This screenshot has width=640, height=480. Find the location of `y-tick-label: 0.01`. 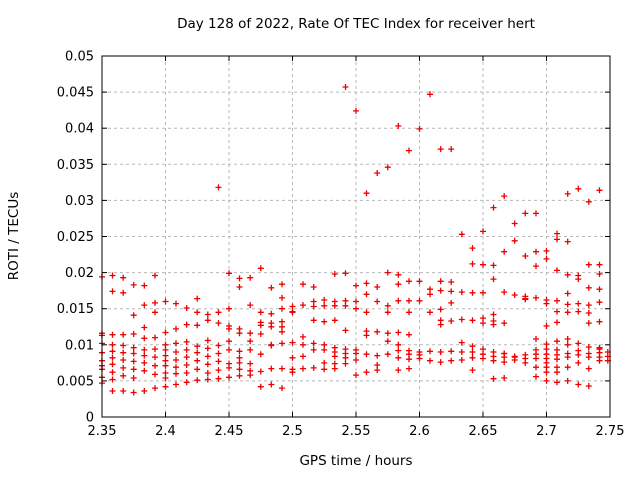

y-tick-label: 0.01 is located at coordinates (79, 345).